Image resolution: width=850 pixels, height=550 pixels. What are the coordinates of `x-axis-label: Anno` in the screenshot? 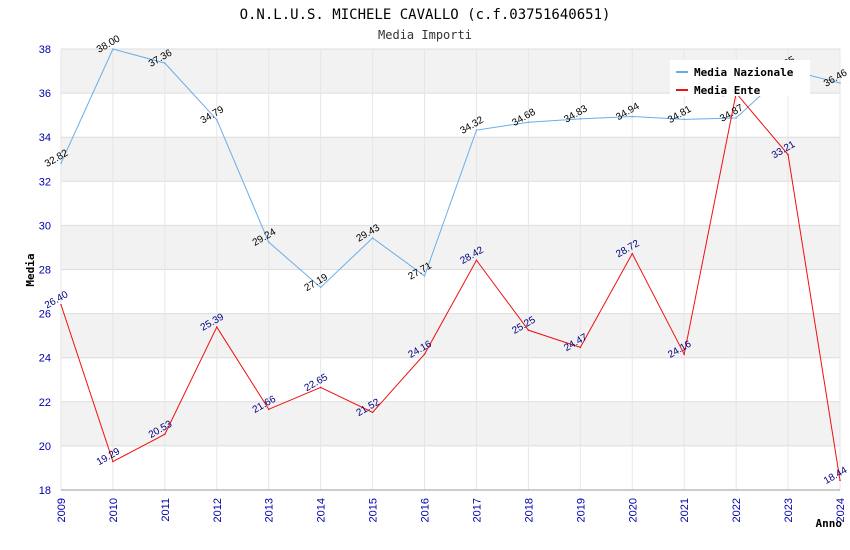 It's located at (829, 523).